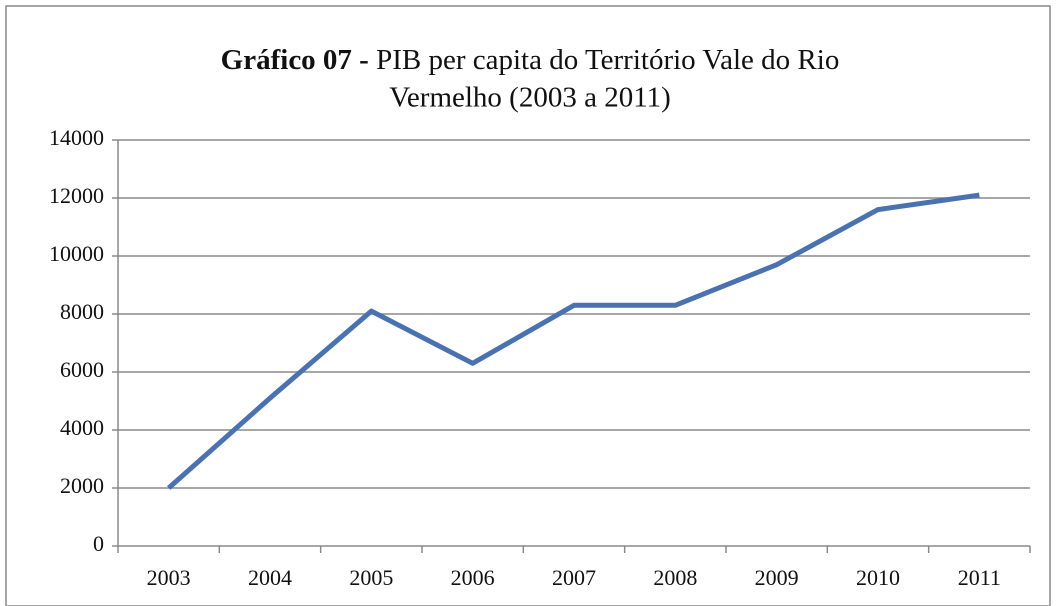 The width and height of the screenshot is (1056, 606). I want to click on y-tick-label: 8000, so click(82, 311).